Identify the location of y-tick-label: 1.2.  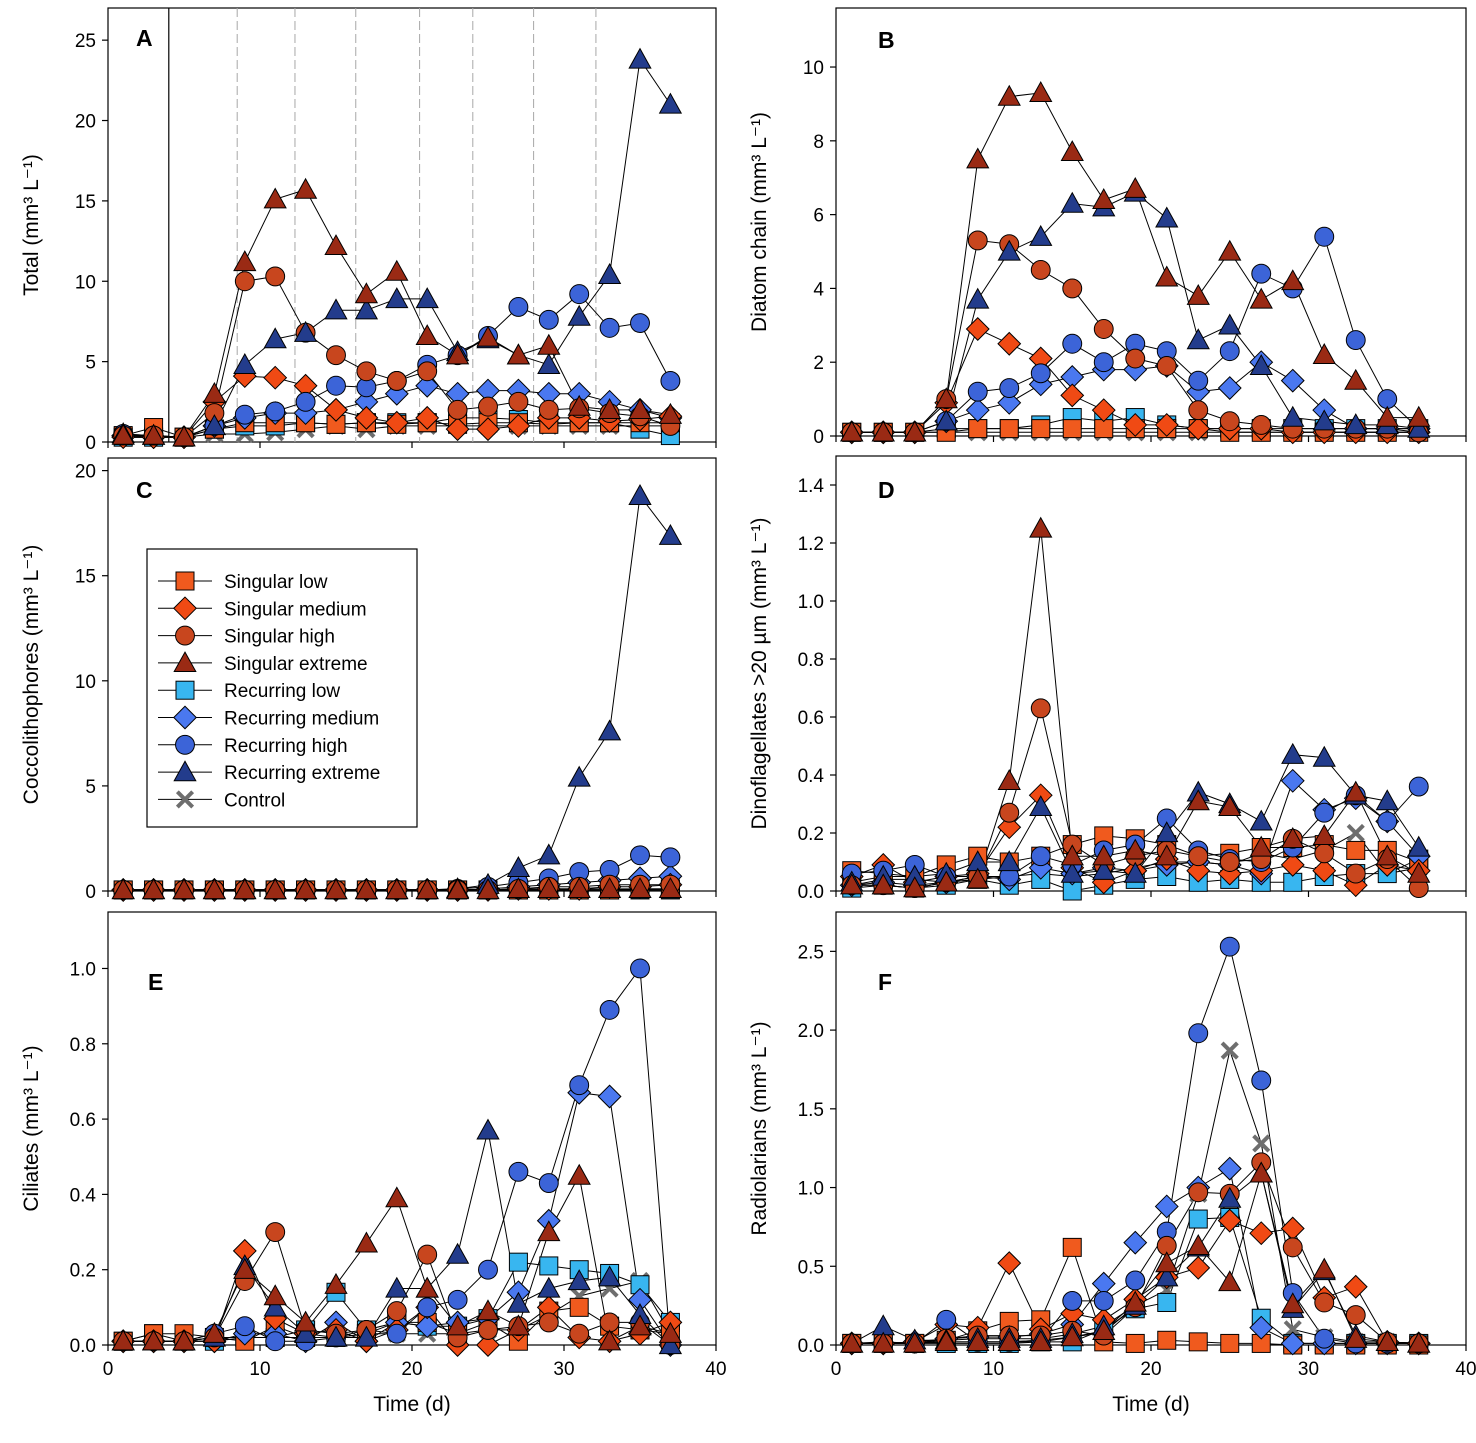
(811, 544).